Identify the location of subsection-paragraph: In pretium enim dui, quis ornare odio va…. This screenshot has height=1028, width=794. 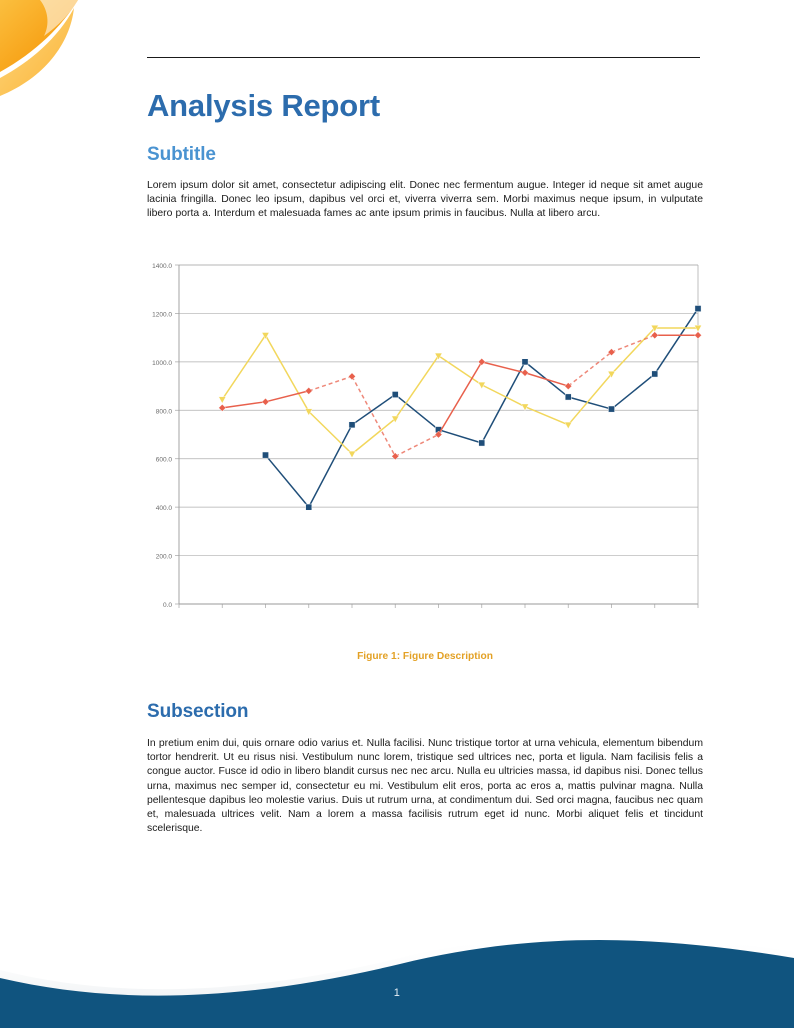
(425, 786).